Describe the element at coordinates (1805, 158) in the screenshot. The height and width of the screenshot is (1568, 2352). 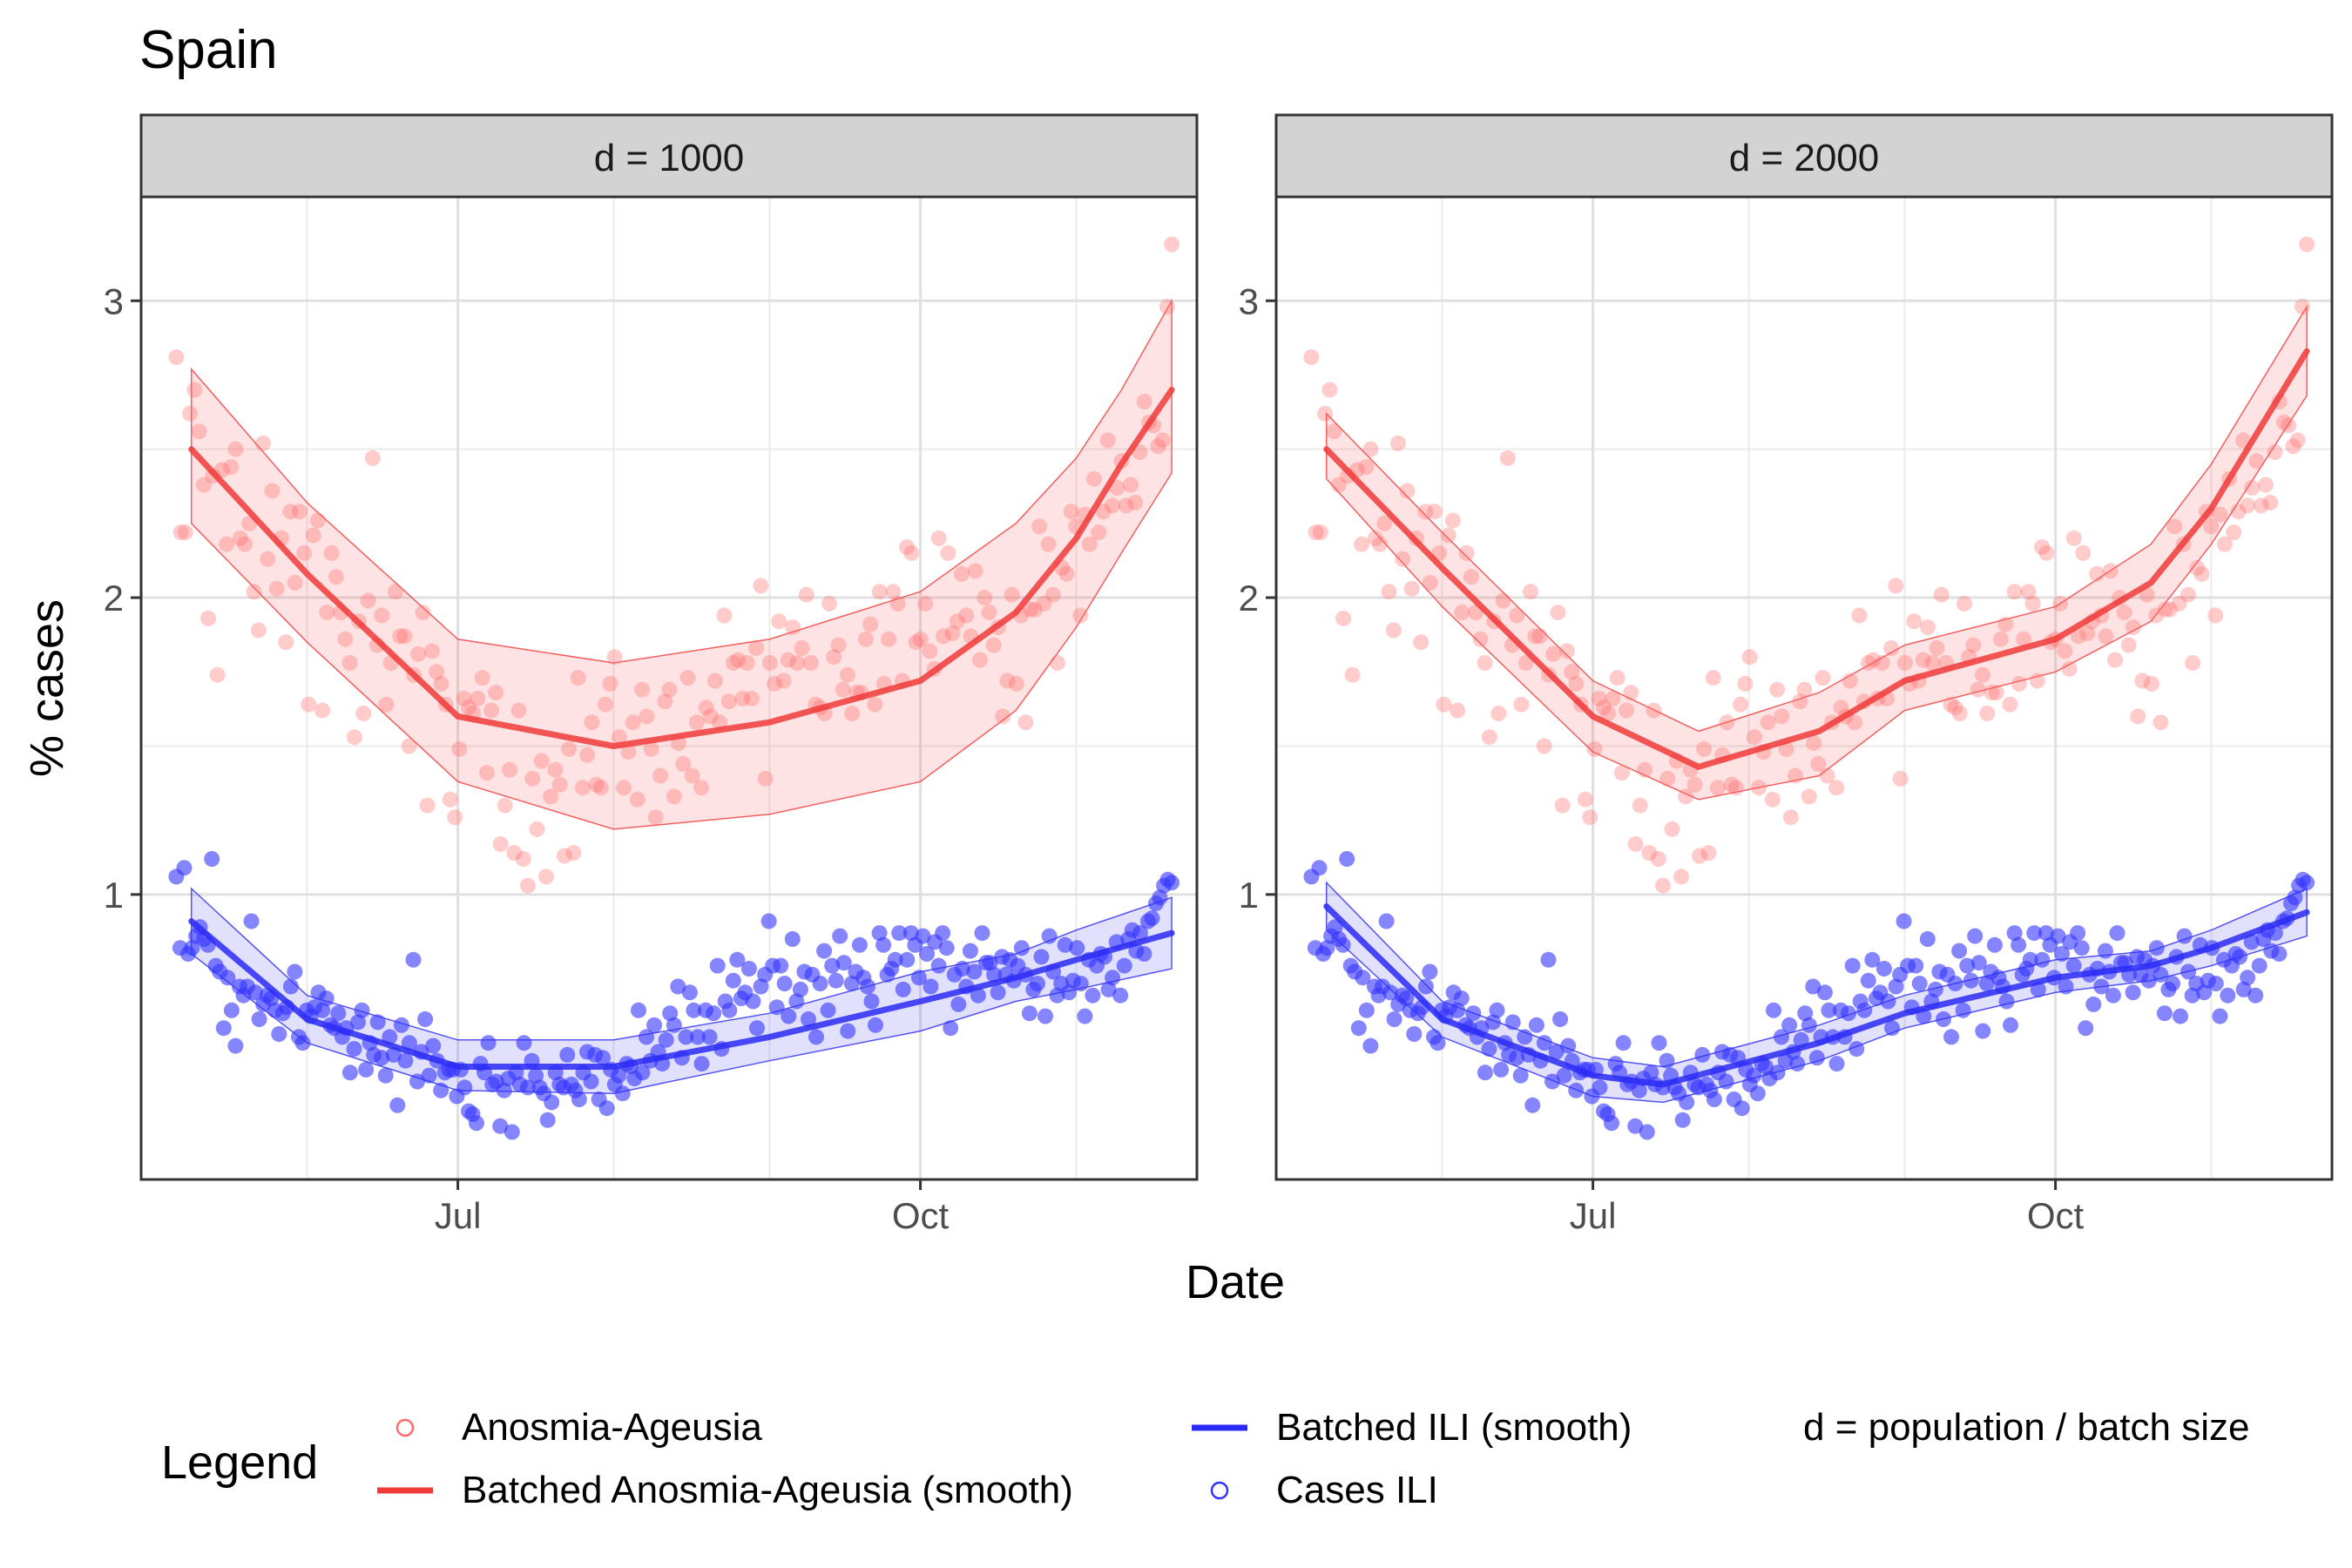
I see `panel-strip-label: d = 2000` at that location.